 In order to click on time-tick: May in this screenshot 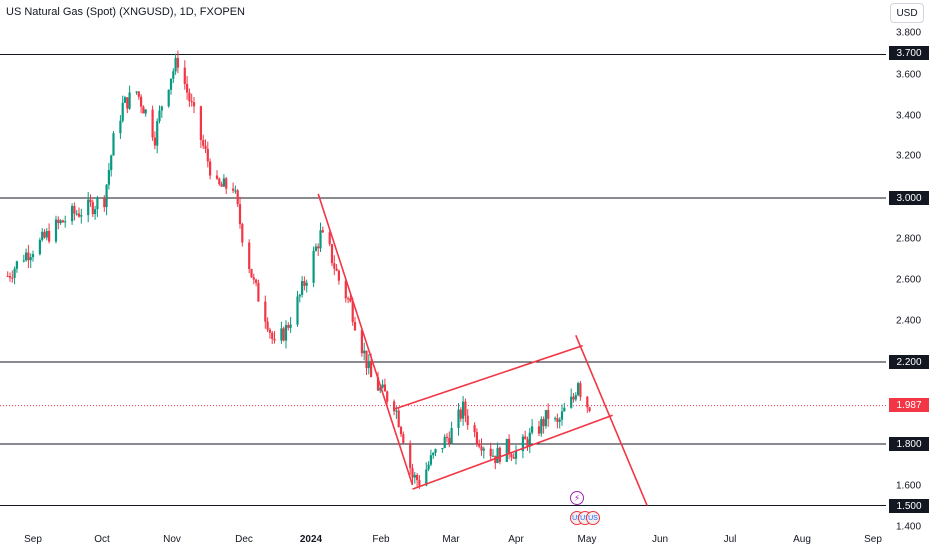, I will do `click(587, 539)`.